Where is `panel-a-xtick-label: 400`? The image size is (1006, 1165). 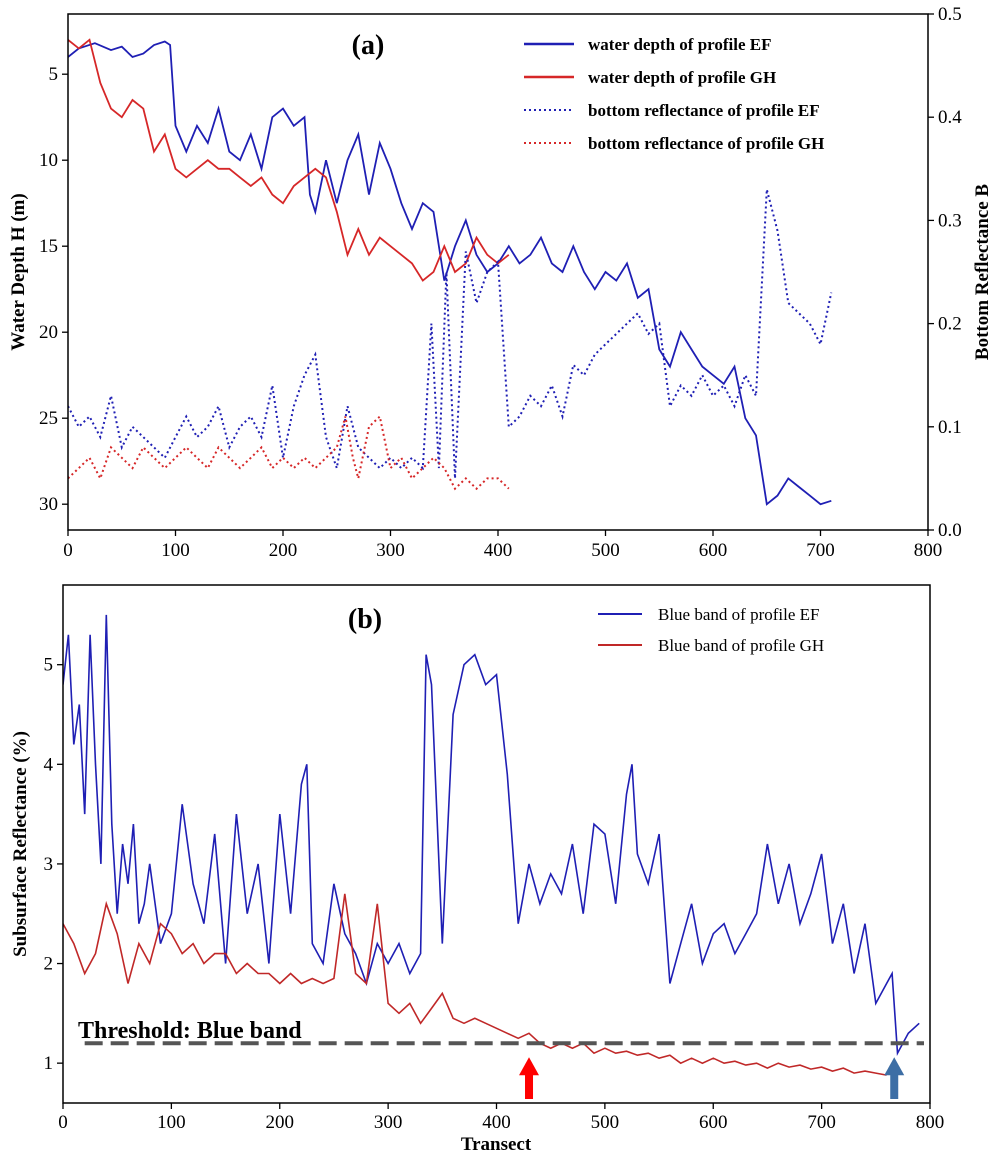
panel-a-xtick-label: 400 is located at coordinates (498, 550).